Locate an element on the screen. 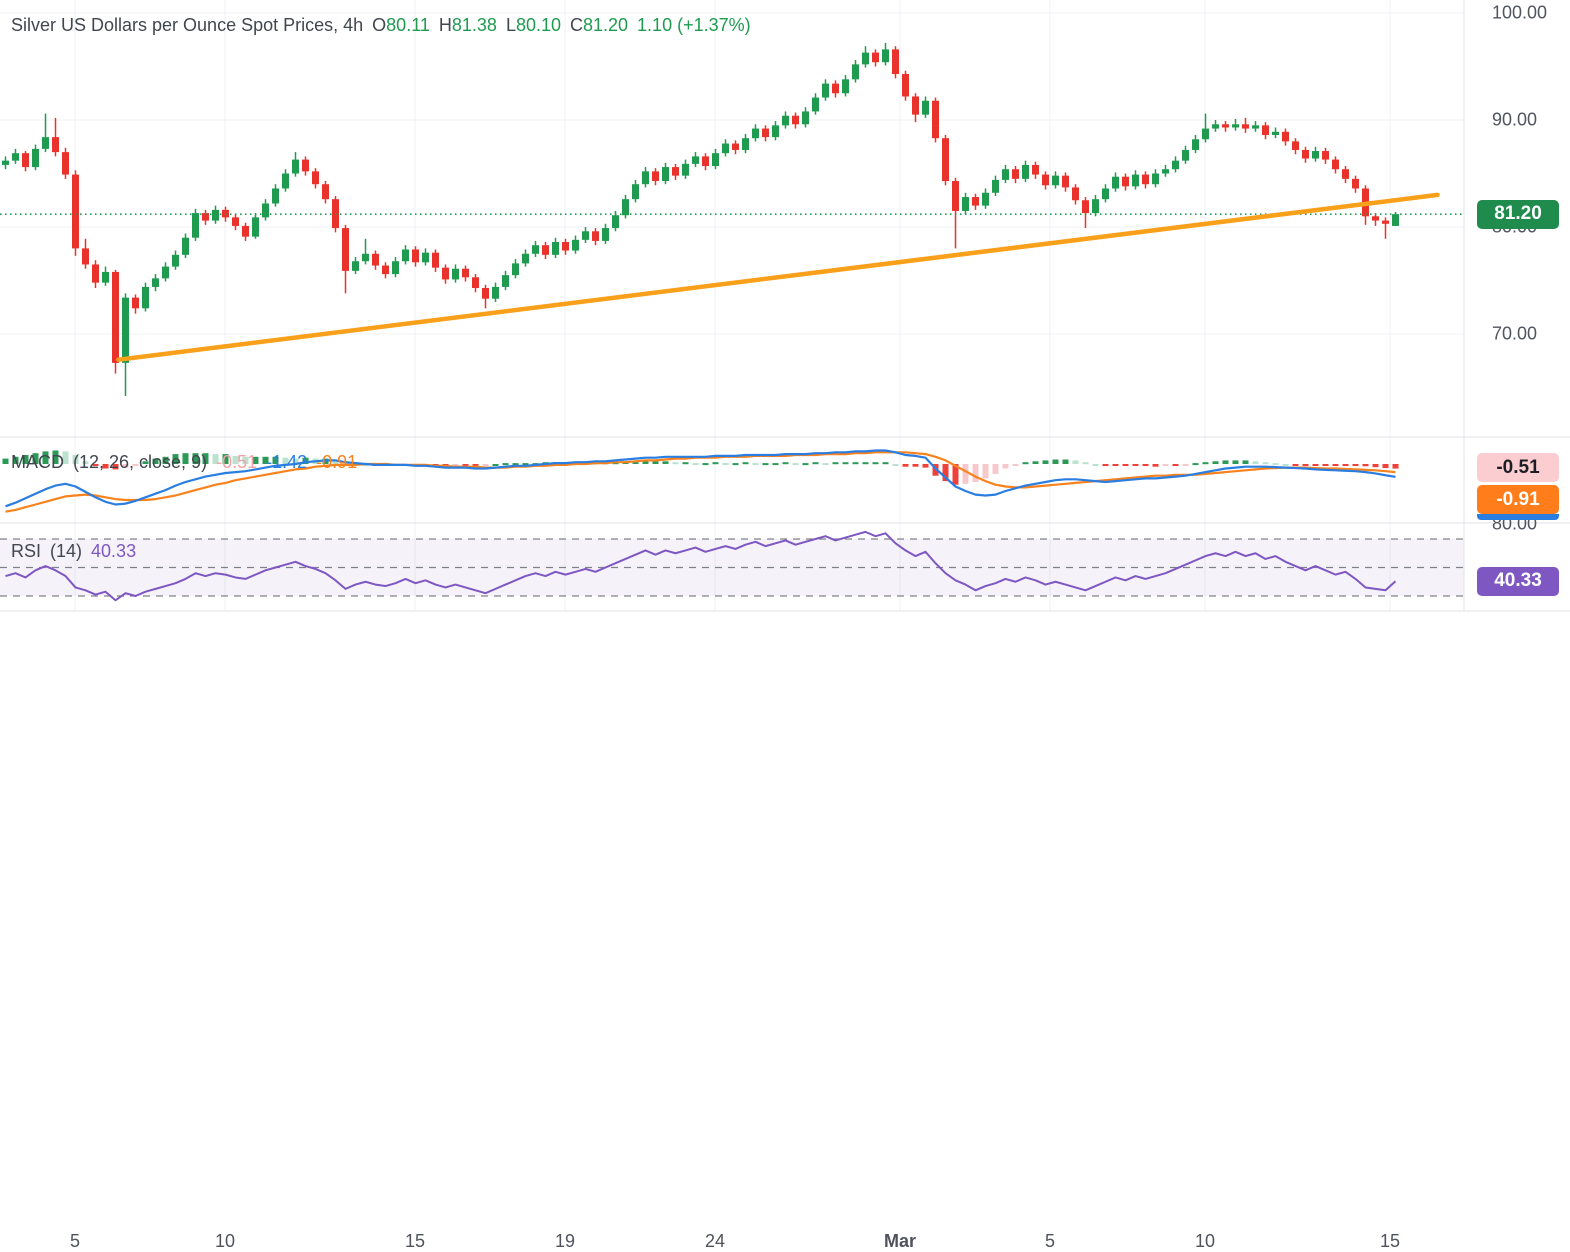 The image size is (1570, 1252). macd-line-badge is located at coordinates (1518, 517).